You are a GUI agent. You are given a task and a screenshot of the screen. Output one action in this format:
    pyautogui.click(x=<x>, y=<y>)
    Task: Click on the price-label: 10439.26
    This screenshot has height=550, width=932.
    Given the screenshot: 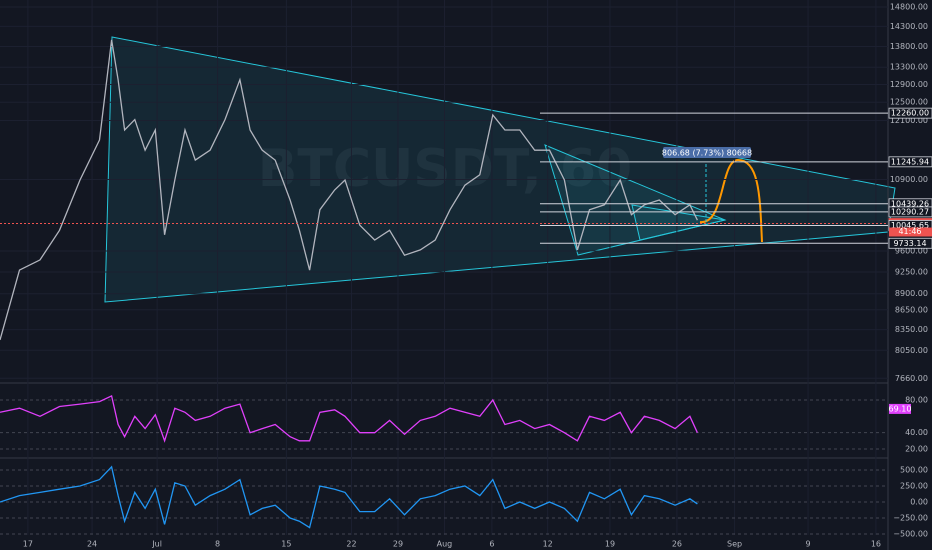 What is the action you would take?
    pyautogui.click(x=910, y=203)
    